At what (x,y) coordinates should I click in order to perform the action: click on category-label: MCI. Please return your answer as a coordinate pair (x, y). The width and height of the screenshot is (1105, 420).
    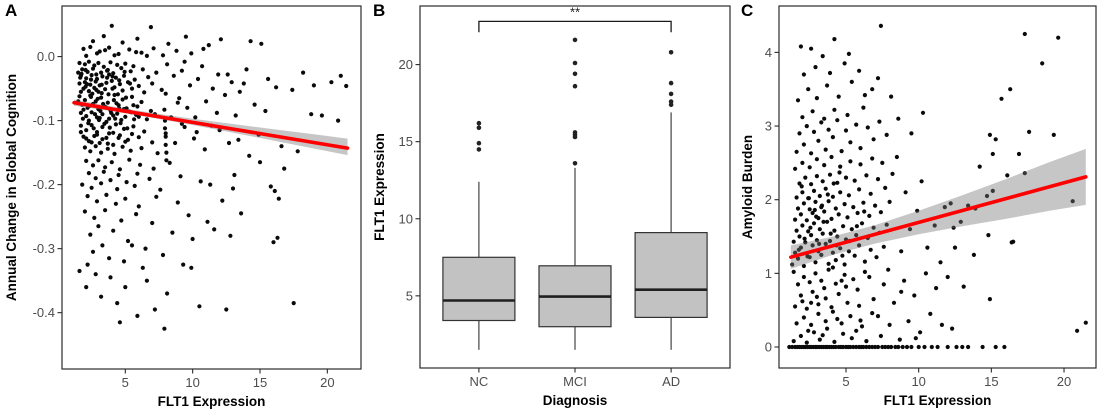
    Looking at the image, I should click on (575, 381).